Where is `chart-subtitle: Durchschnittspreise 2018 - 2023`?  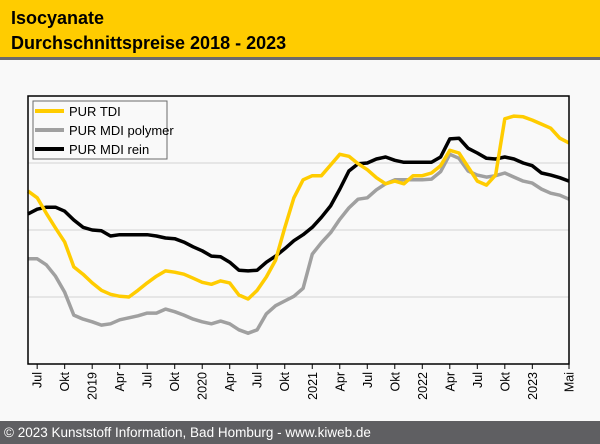
chart-subtitle: Durchschnittspreise 2018 - 2023 is located at coordinates (149, 43).